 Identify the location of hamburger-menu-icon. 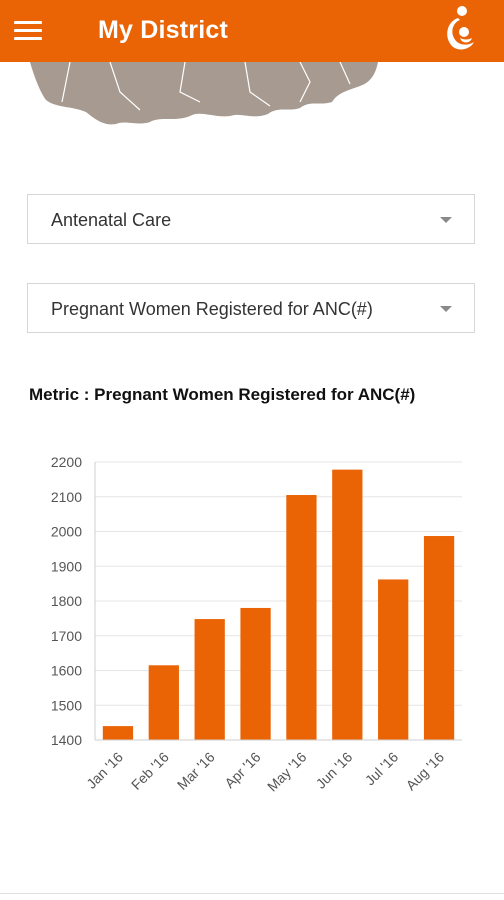
(28, 31).